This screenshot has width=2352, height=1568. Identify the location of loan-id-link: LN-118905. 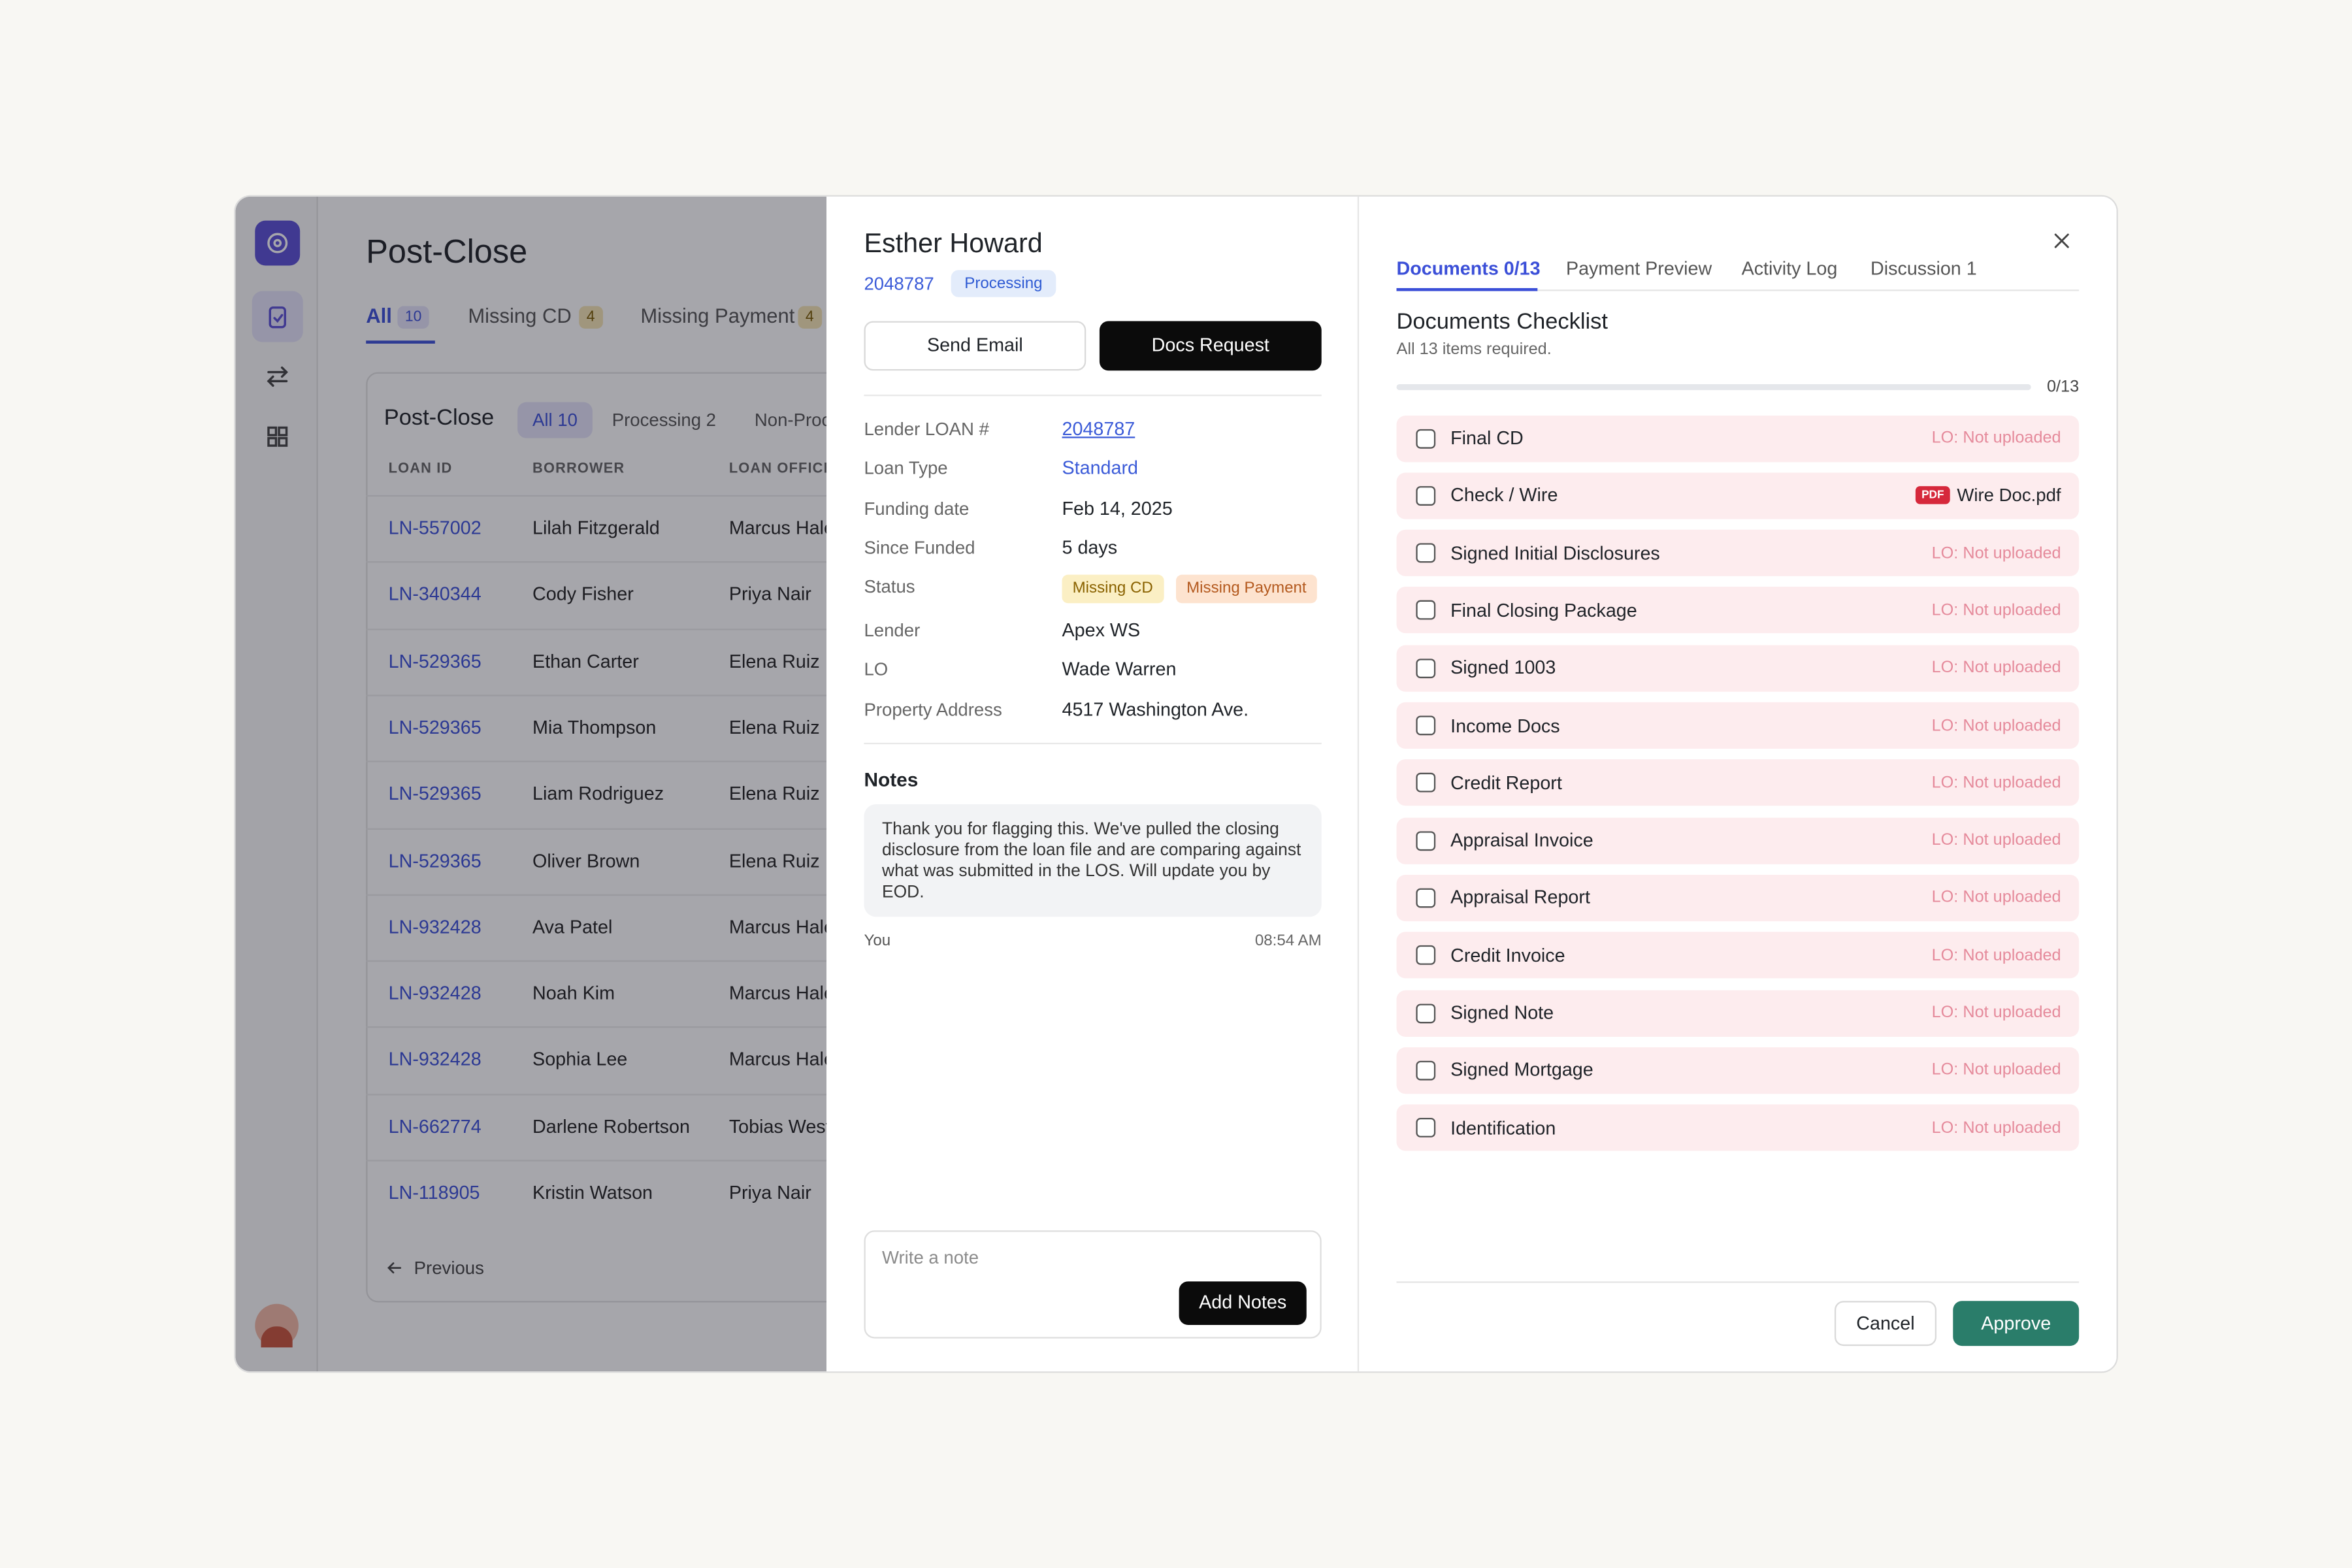
(434, 1192).